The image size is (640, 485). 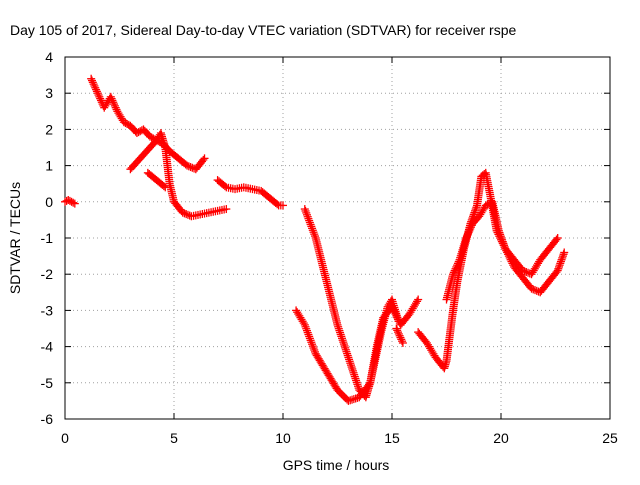 I want to click on y-tick-label: -6, so click(x=47, y=419).